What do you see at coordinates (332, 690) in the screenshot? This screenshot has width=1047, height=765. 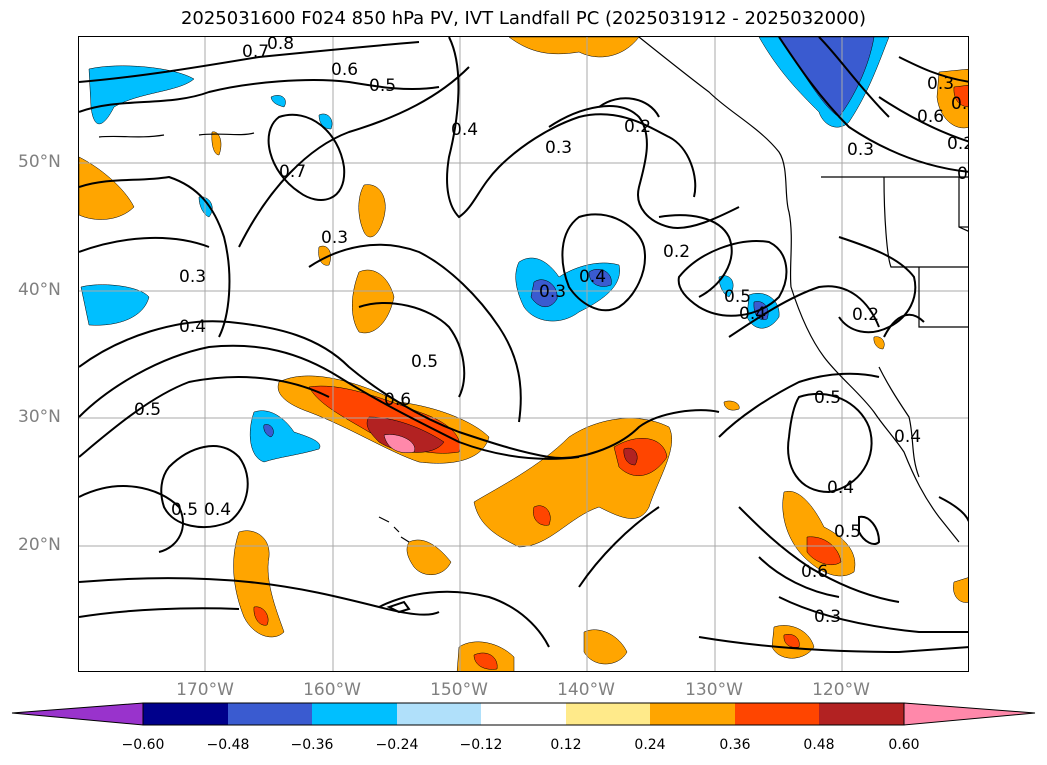 I see `lon-label-160w: 160°W` at bounding box center [332, 690].